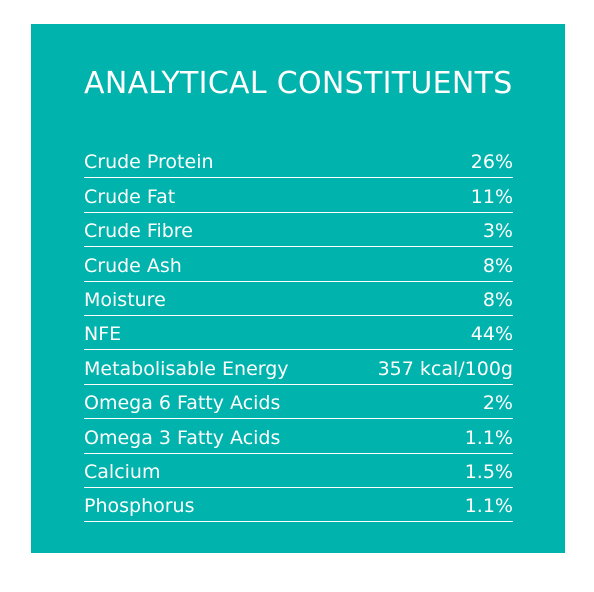 This screenshot has width=594, height=592. Describe the element at coordinates (298, 83) in the screenshot. I see `panel-title: ANALYTICAL CONSTITUENTS` at that location.